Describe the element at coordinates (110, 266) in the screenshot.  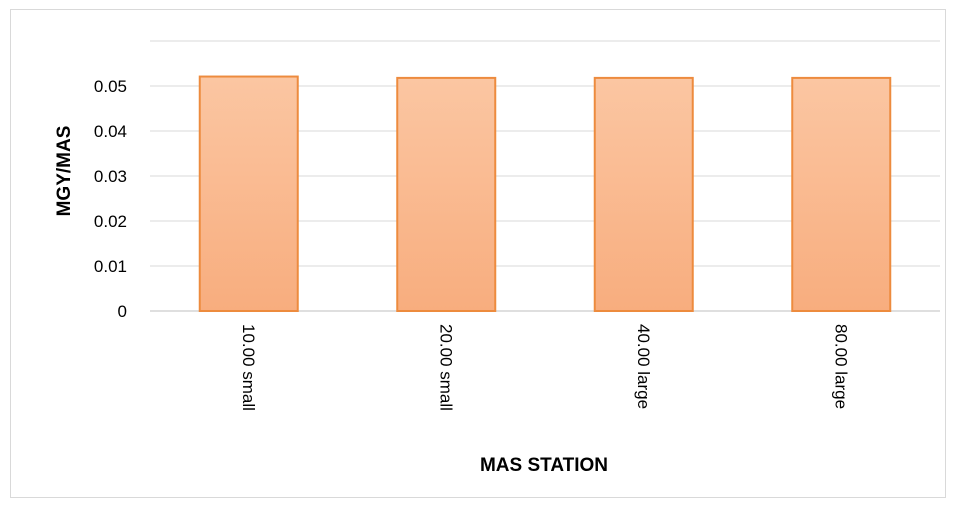
I see `y-tick-label: 0.01` at that location.